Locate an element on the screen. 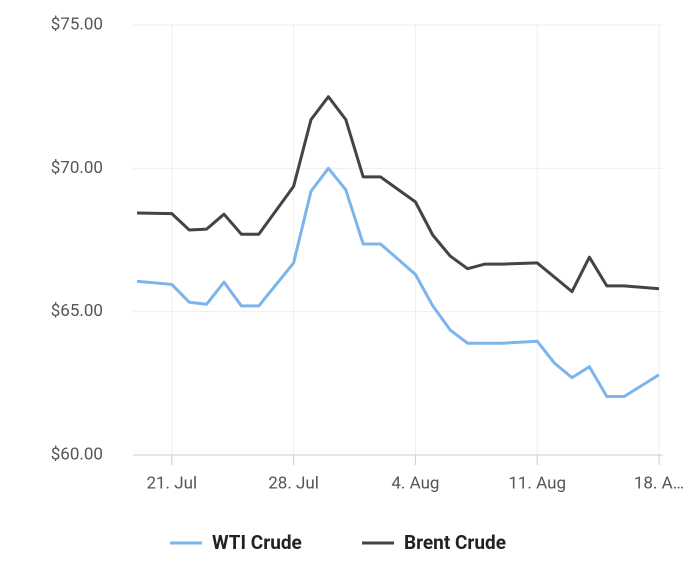  x-tick-label: 4. Aug is located at coordinates (415, 483).